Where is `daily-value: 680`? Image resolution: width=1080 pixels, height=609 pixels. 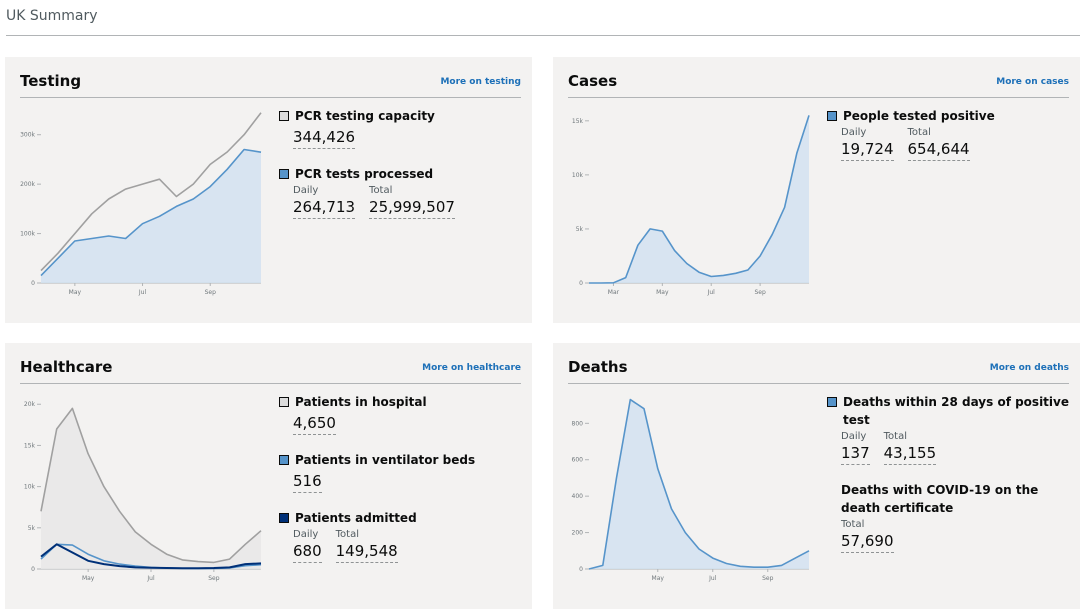 daily-value: 680 is located at coordinates (307, 552).